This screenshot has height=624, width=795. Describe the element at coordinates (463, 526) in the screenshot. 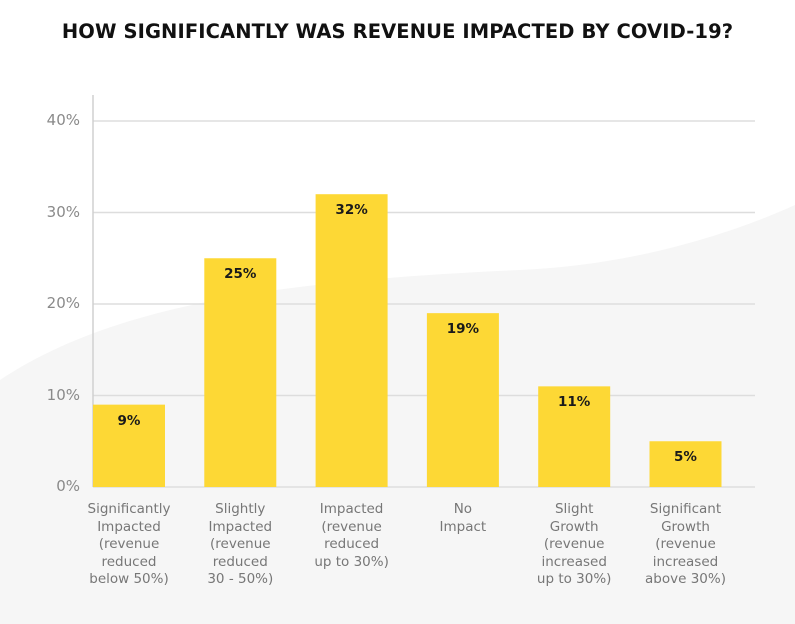

I see `x-tick-label-line: Impact` at that location.